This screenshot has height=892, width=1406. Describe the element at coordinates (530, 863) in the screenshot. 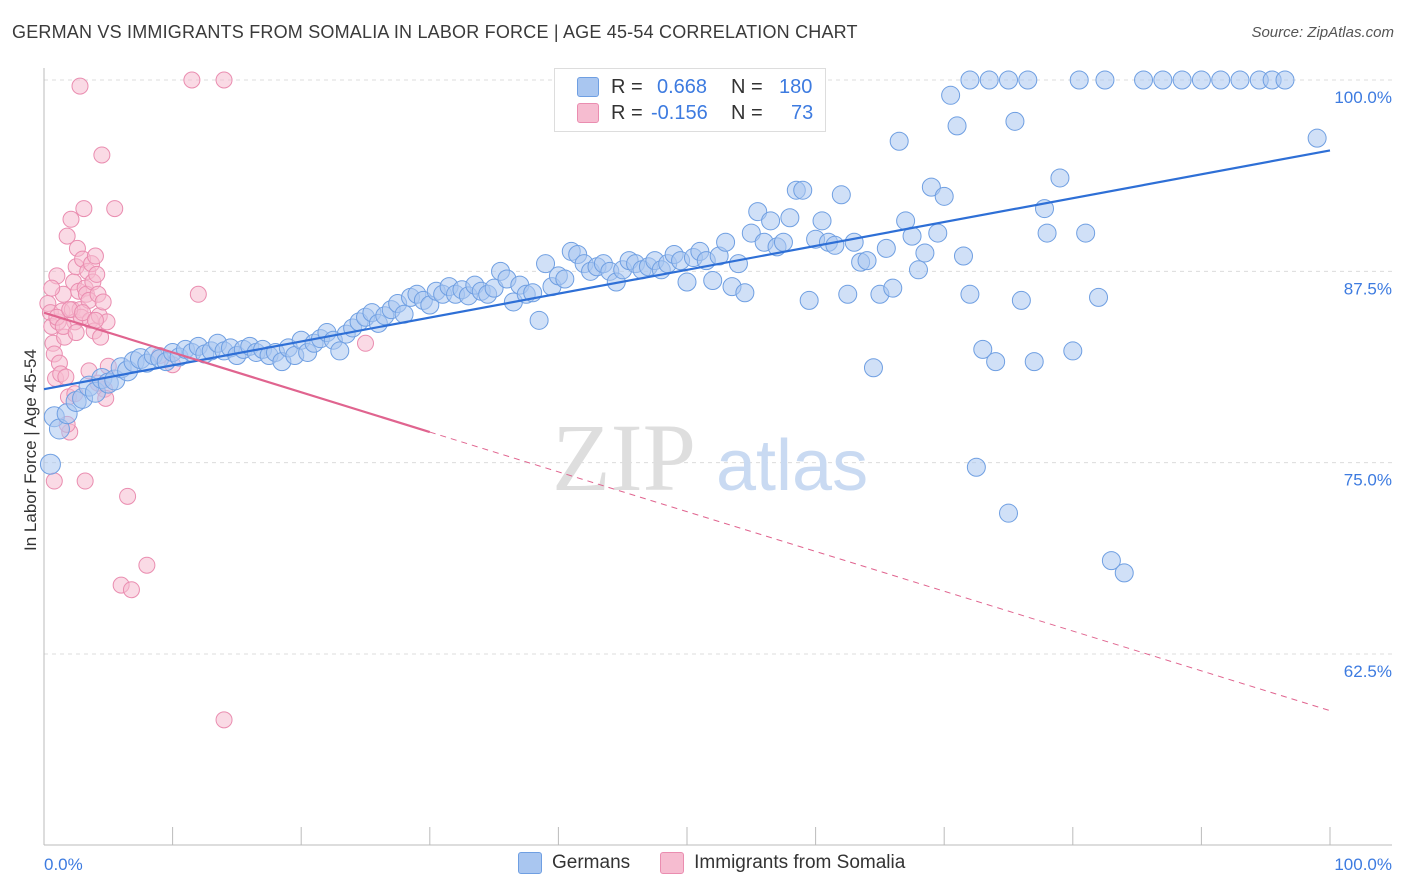

I see `legend-swatch-germans` at that location.